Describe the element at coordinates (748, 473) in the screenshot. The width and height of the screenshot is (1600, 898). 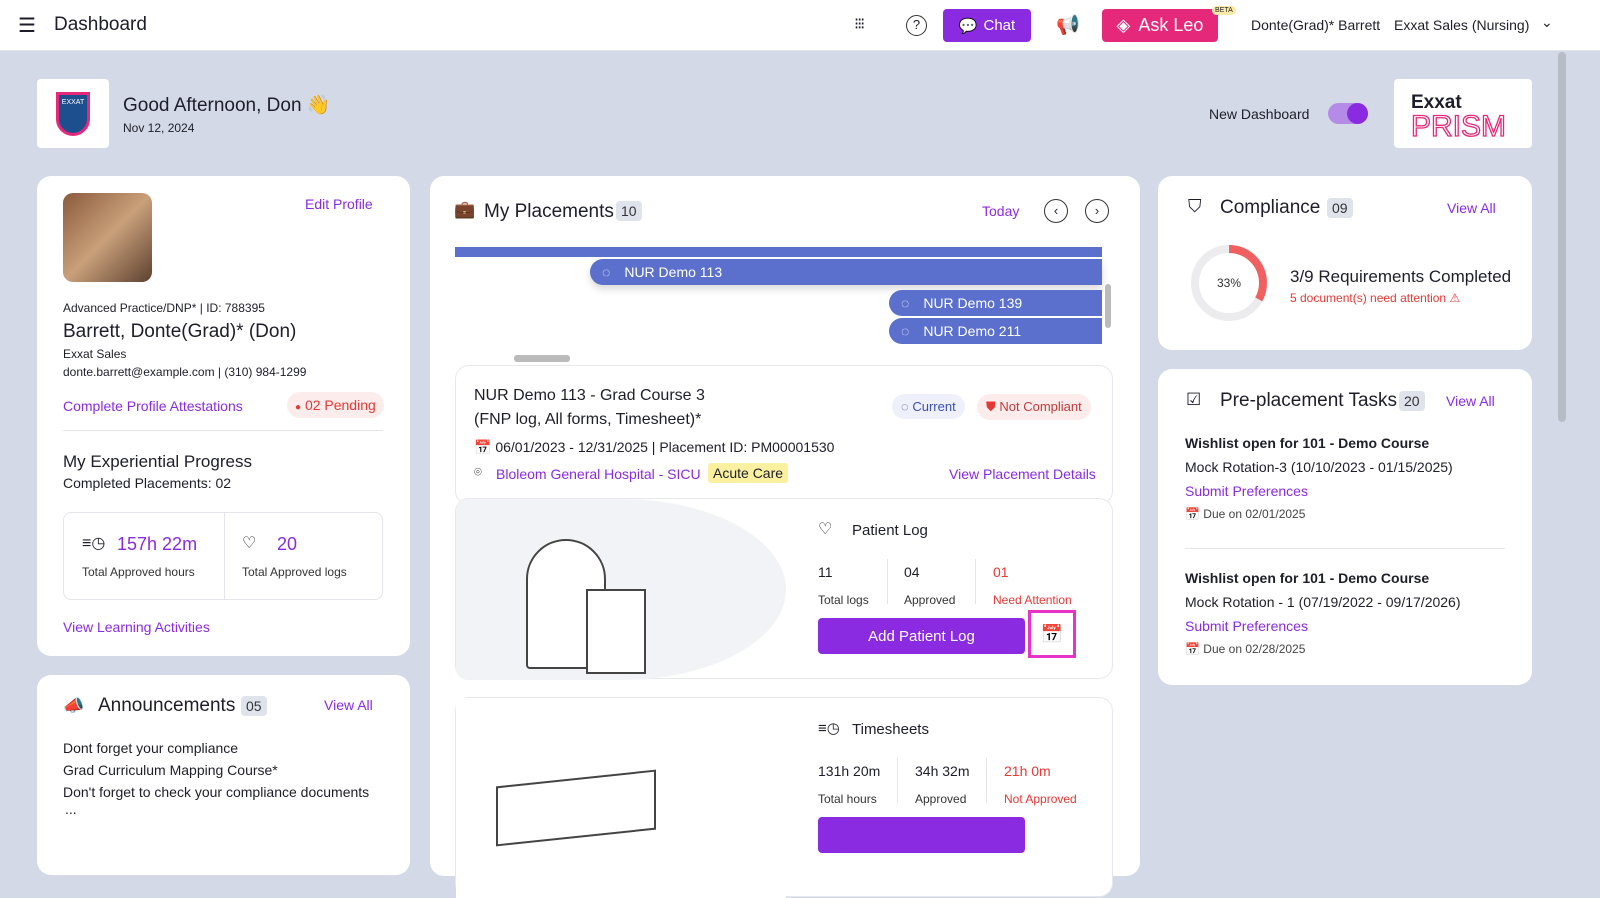
I see `acute-care-tag: Acute Care` at that location.